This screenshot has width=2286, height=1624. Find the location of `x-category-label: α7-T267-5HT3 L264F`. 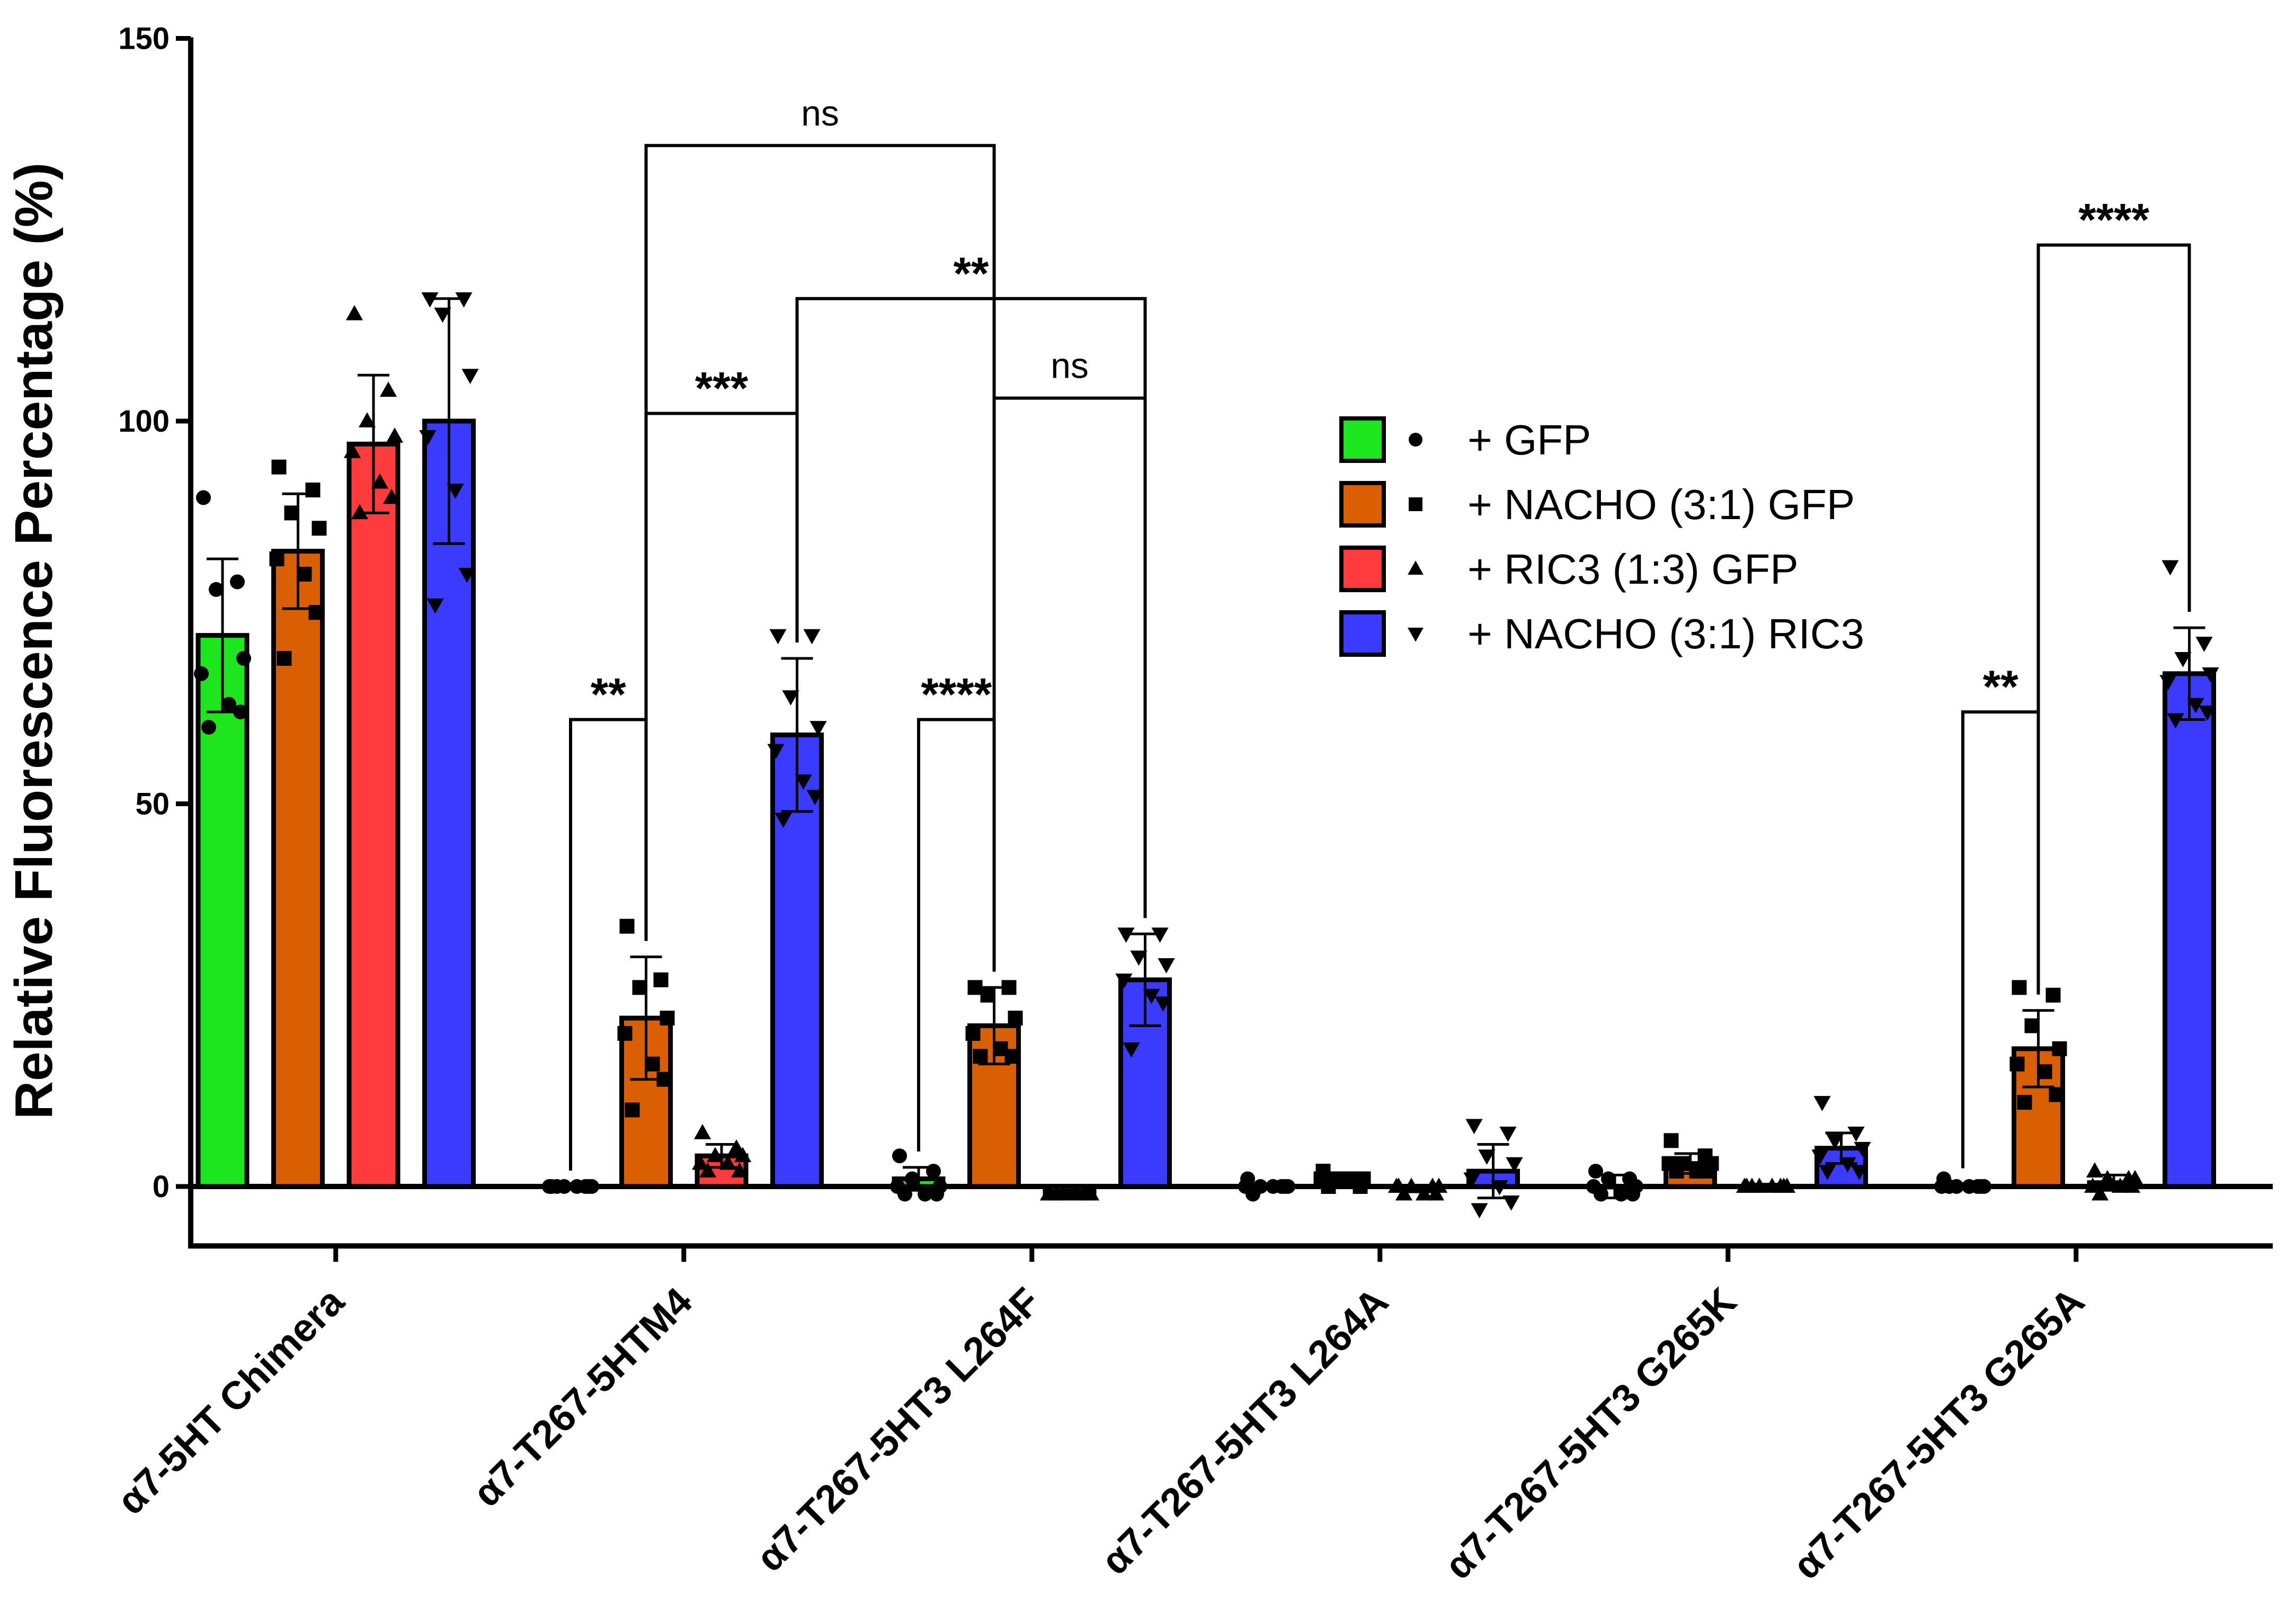

x-category-label: α7-T267-5HT3 L264F is located at coordinates (898, 1429).